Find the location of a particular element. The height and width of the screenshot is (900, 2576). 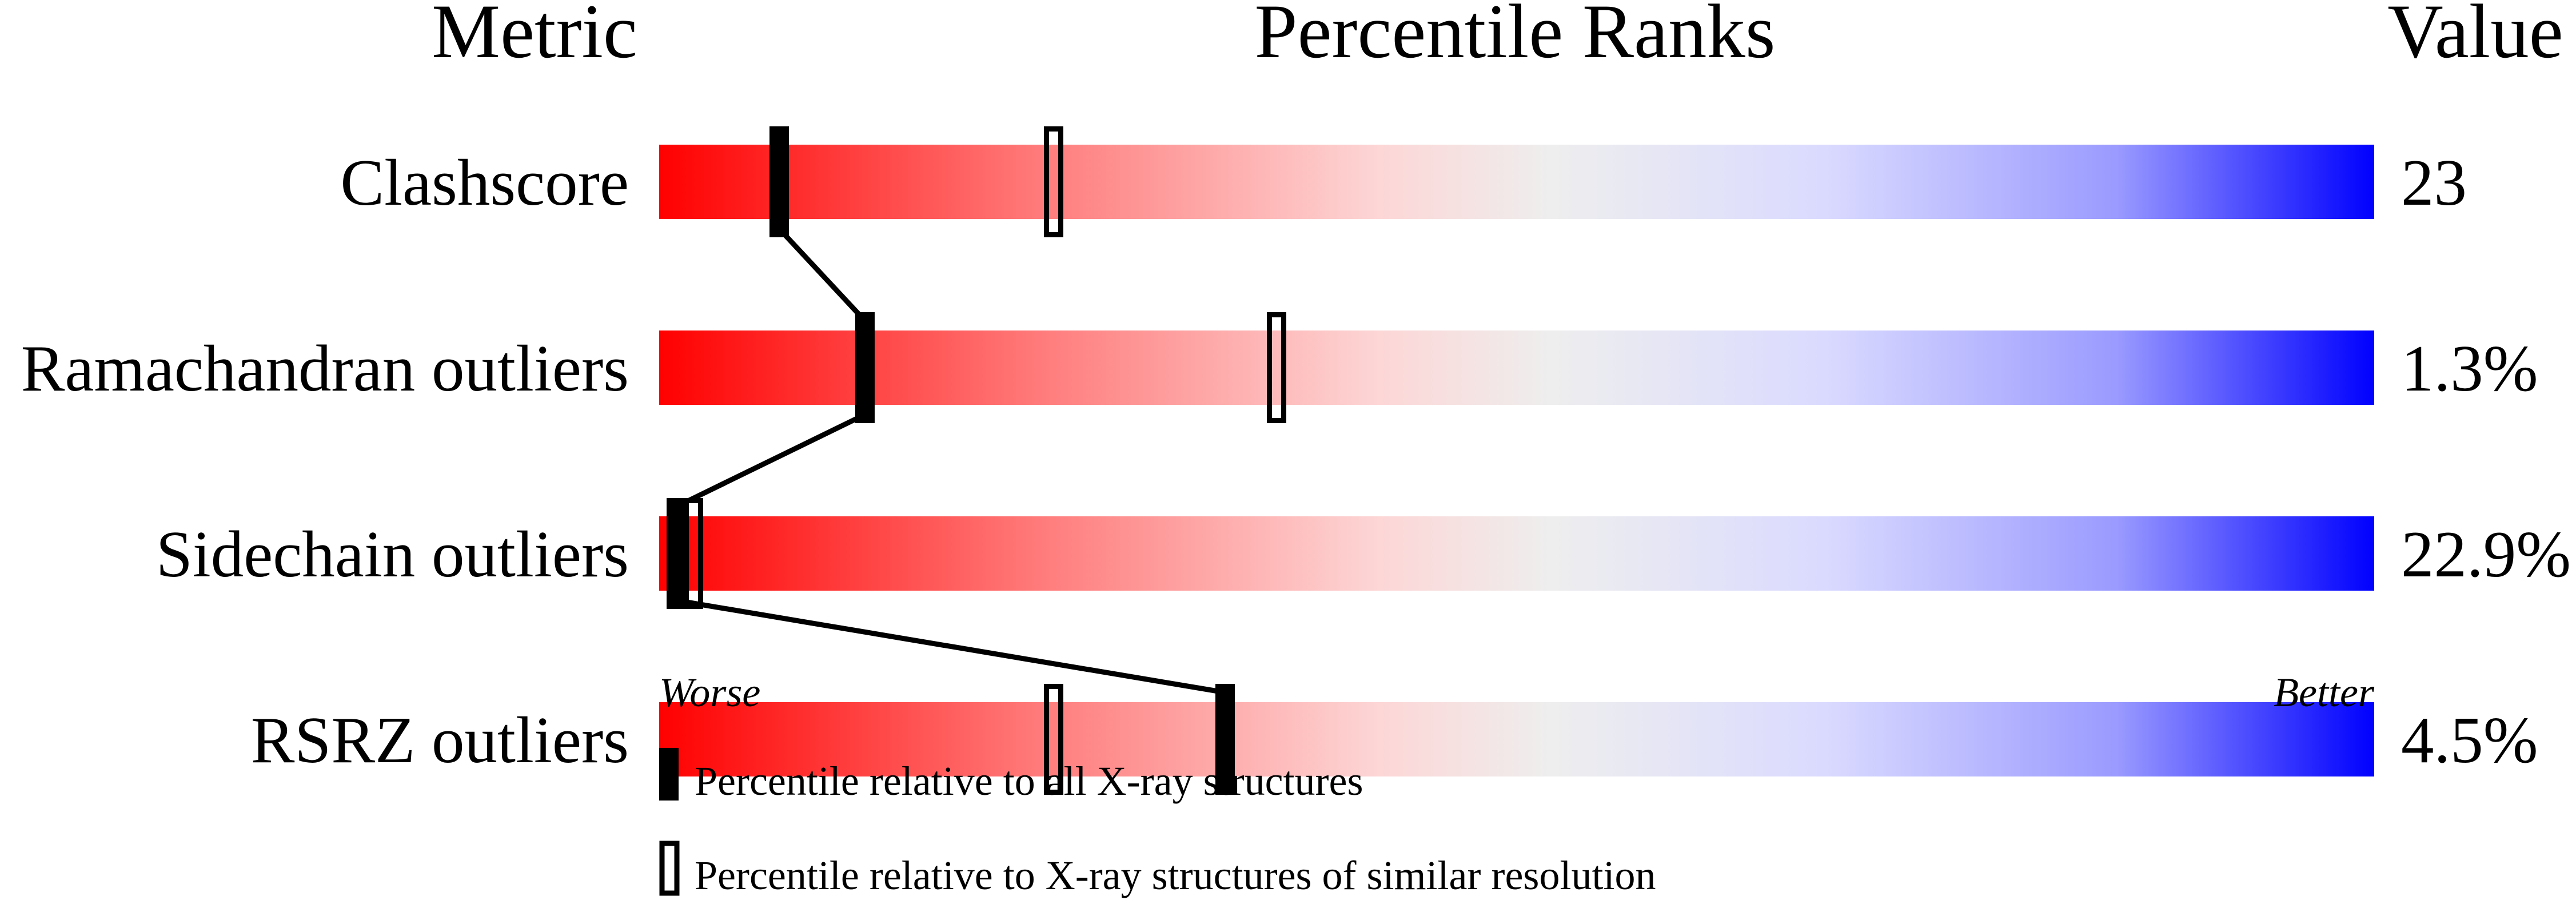

axis-label-worse: Worse is located at coordinates (709, 692).